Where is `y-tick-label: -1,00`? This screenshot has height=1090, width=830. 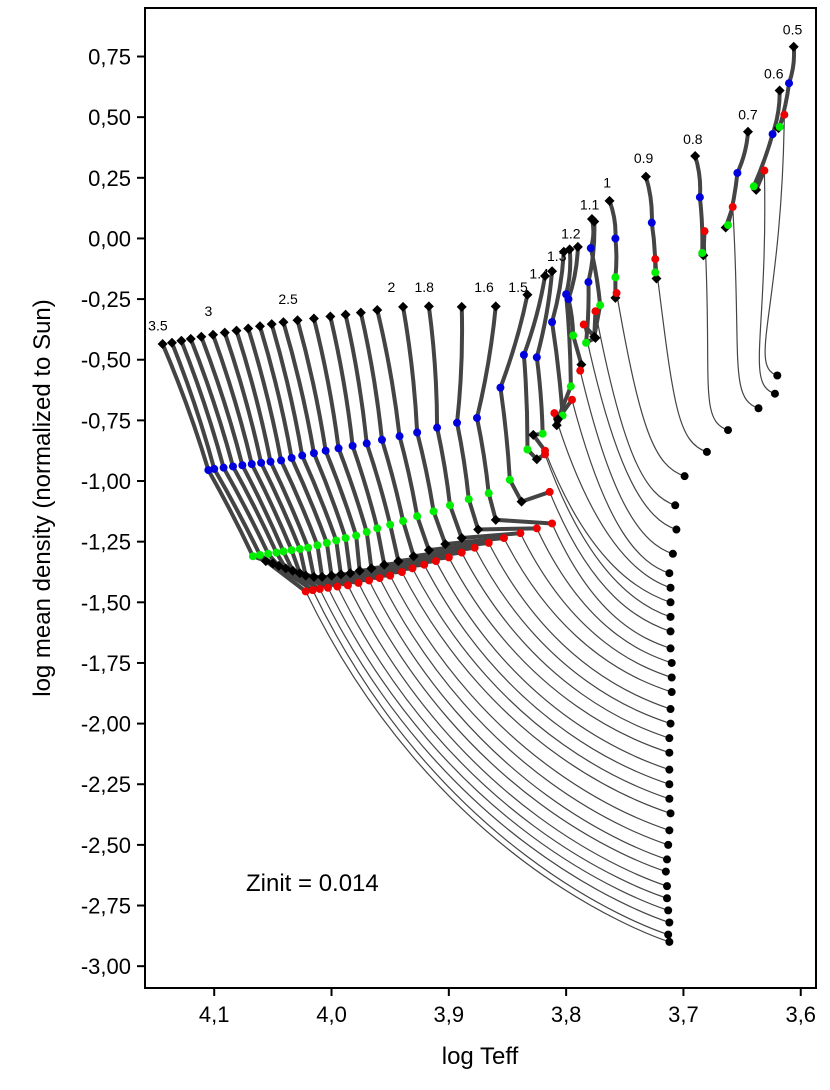 y-tick-label: -1,00 is located at coordinates (106, 481).